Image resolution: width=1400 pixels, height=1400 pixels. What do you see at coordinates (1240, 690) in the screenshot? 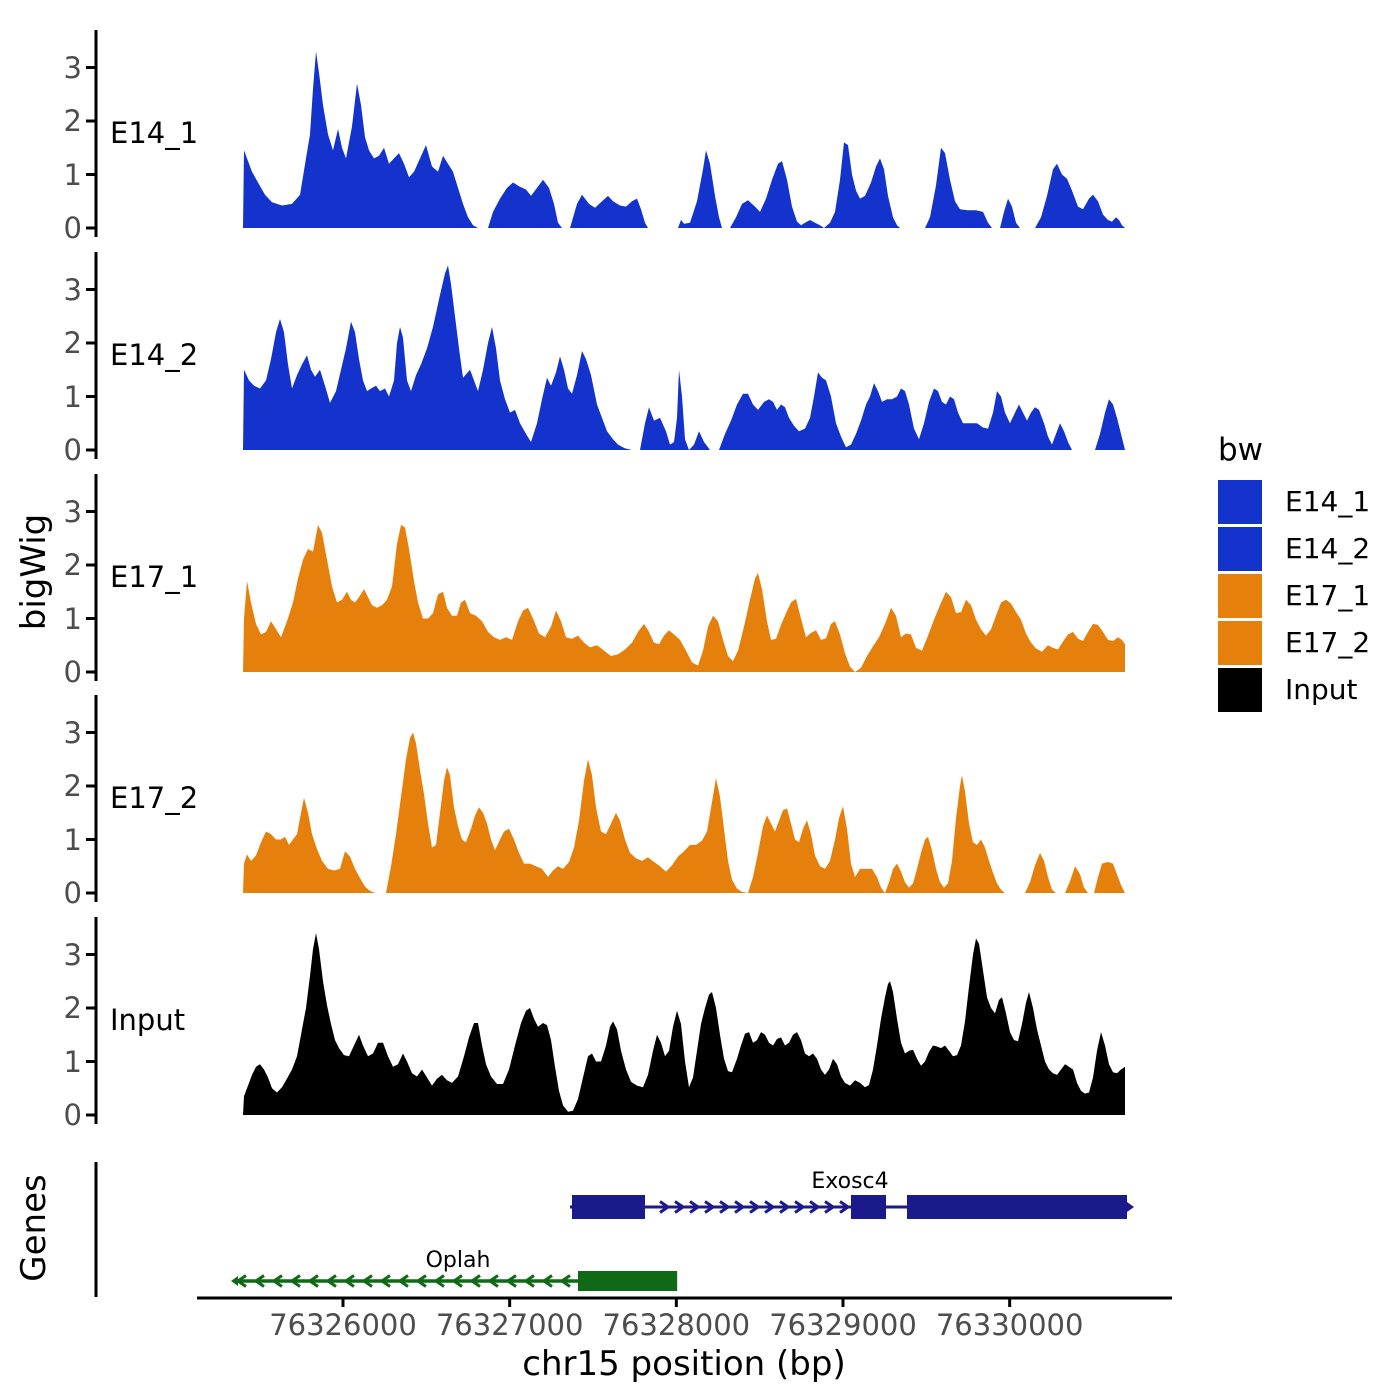
I see `legend-key-Input` at bounding box center [1240, 690].